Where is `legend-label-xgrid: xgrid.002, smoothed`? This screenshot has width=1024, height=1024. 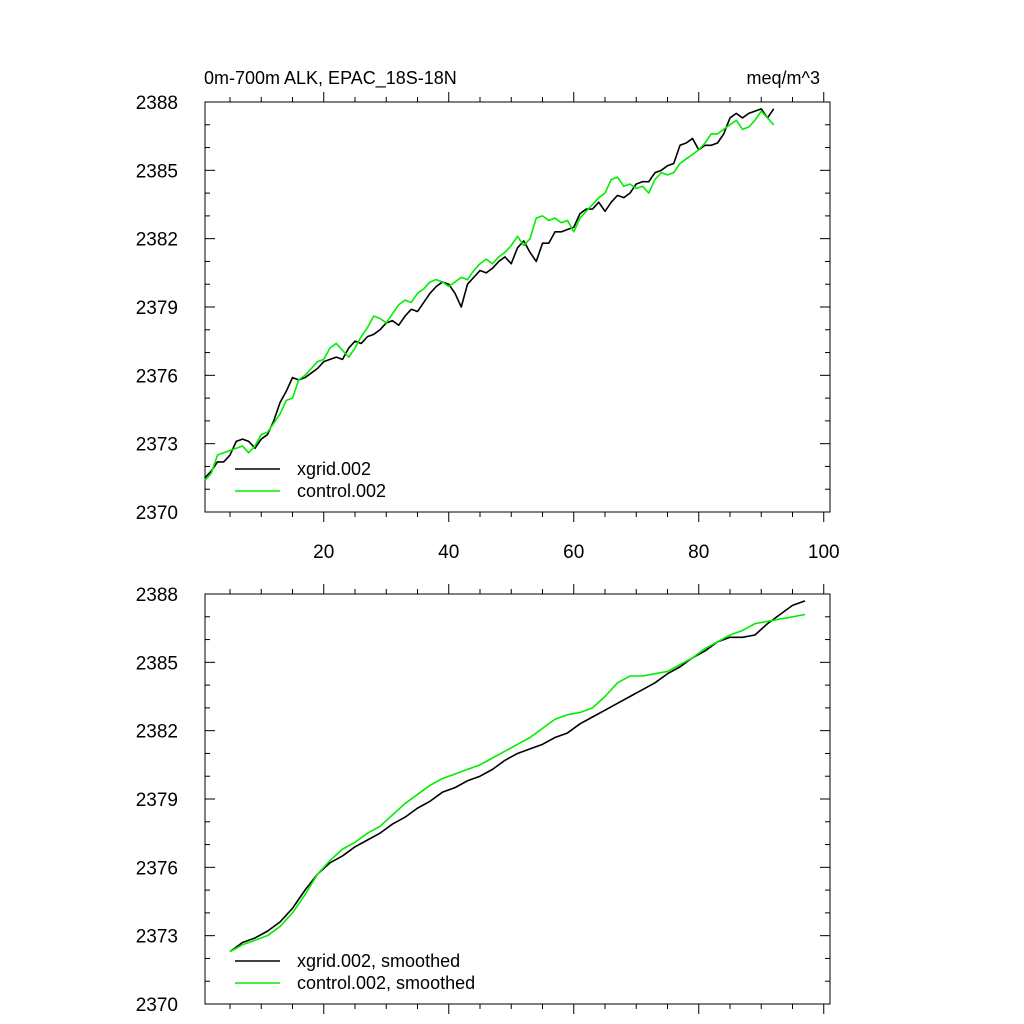
legend-label-xgrid: xgrid.002, smoothed is located at coordinates (378, 961).